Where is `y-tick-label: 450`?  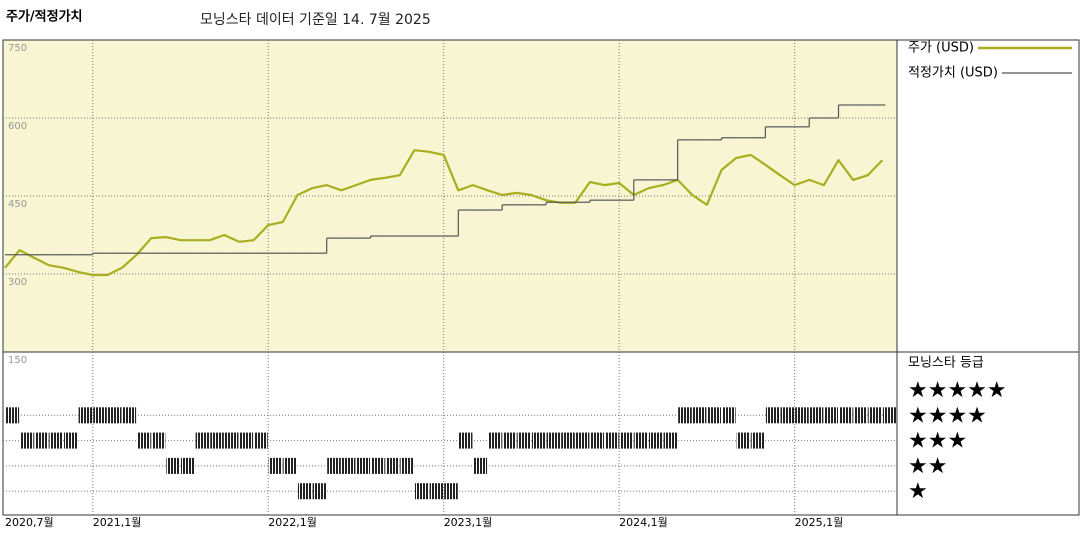
y-tick-label: 450 is located at coordinates (17, 204).